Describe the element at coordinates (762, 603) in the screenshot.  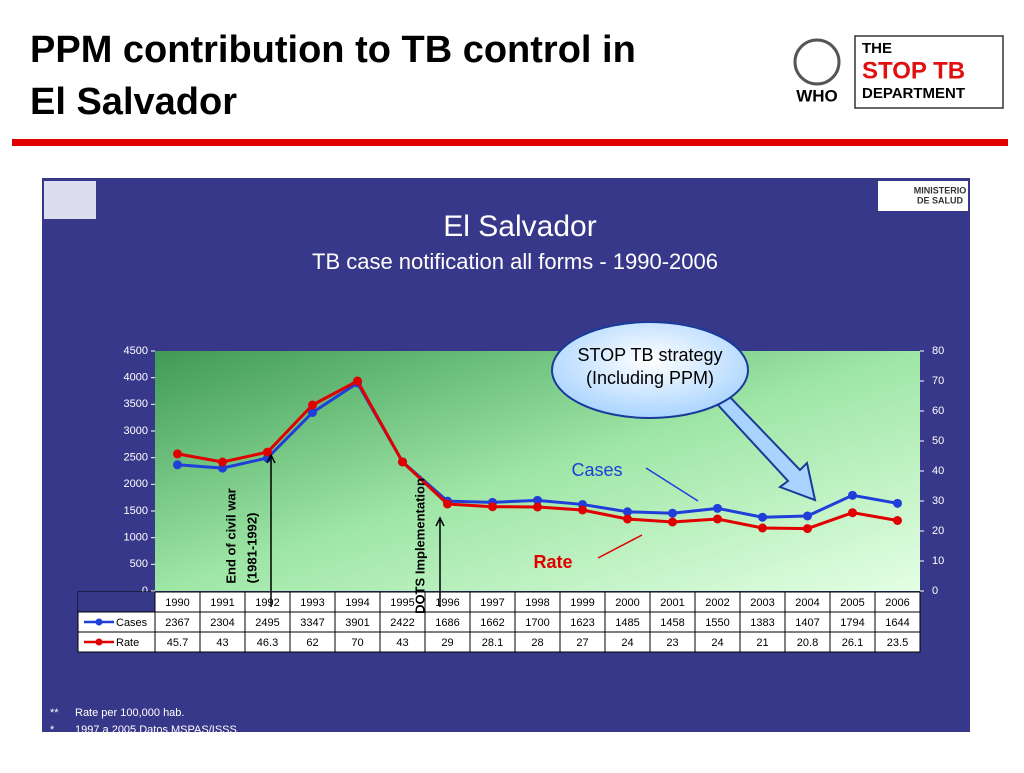
I see `x-tick-label: 2003` at that location.